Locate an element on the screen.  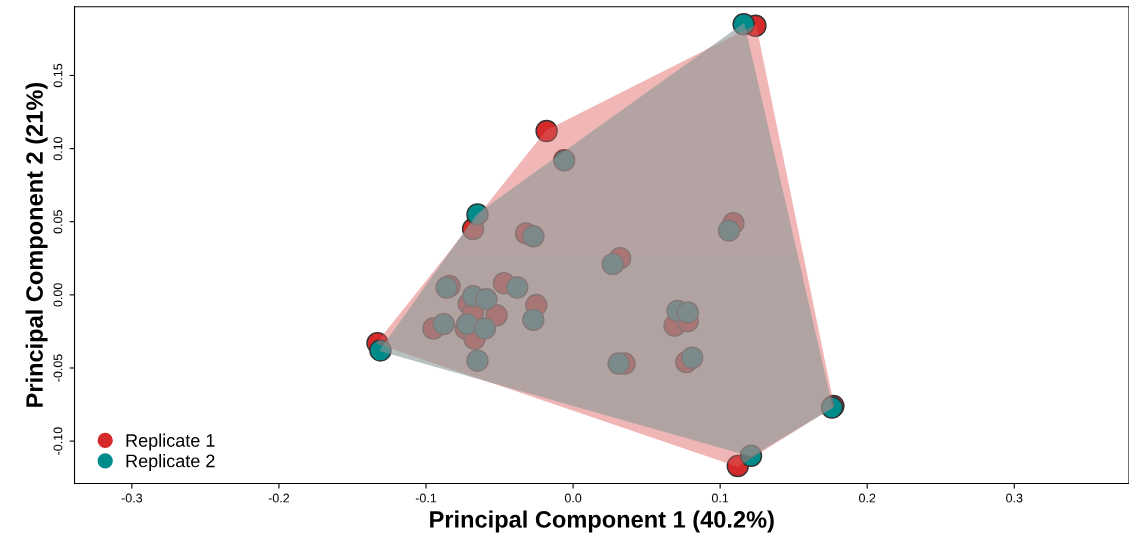
x-tick-label: 0.2 is located at coordinates (867, 498).